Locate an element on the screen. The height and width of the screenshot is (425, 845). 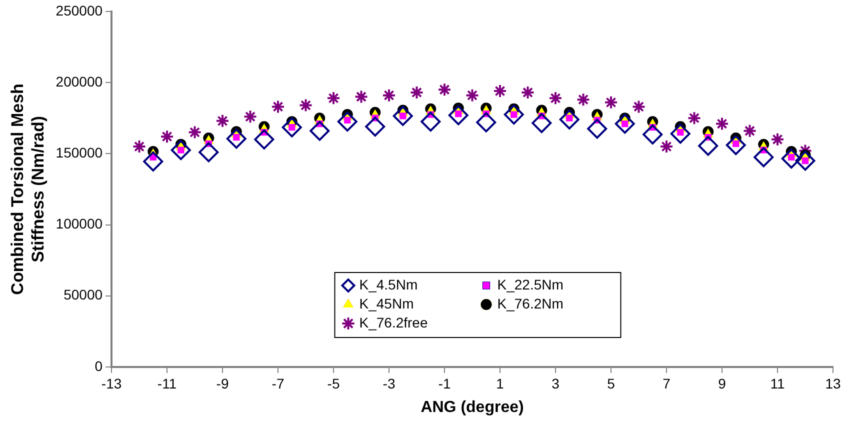
y-tick-label: 50000 is located at coordinates (83, 294).